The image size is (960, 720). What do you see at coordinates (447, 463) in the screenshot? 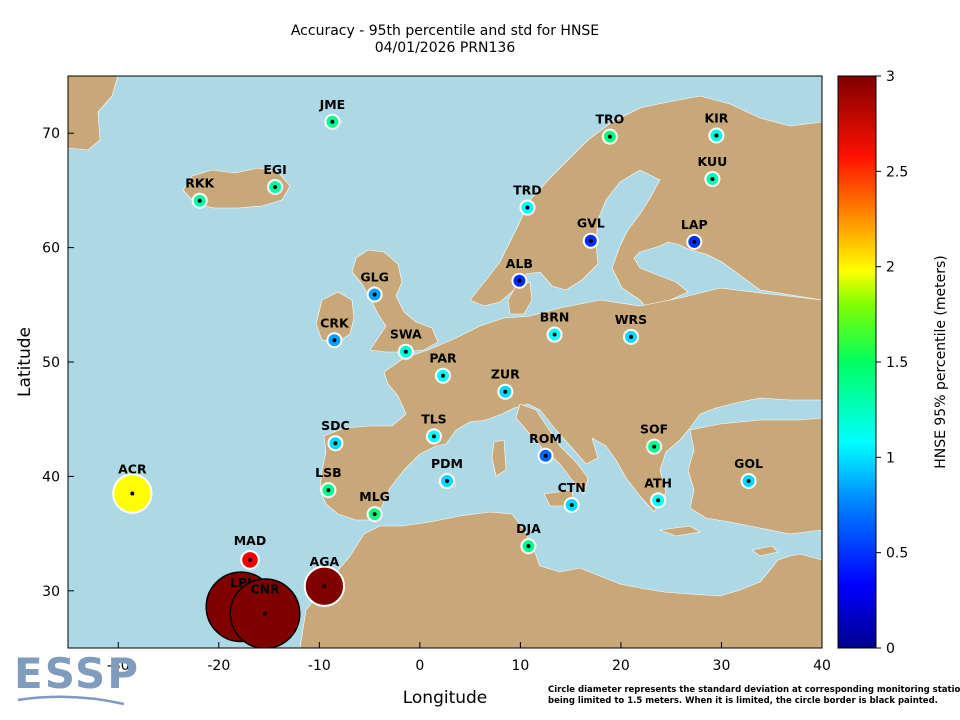
I see `station-label: PDM` at bounding box center [447, 463].